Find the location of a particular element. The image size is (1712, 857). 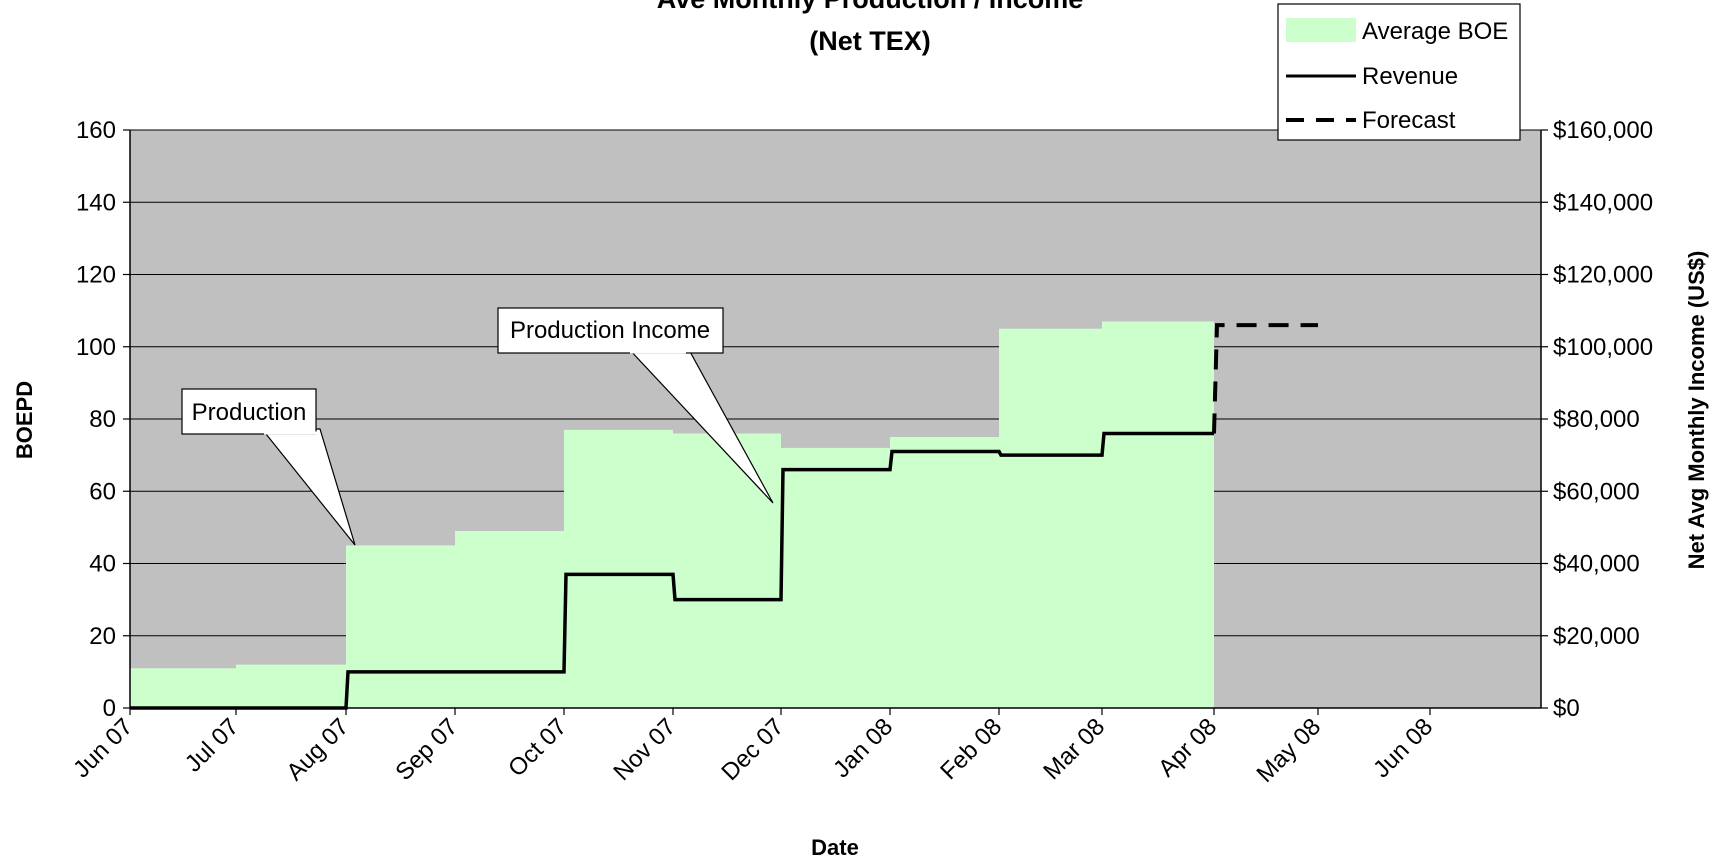

x-tick-label: Dec 07 is located at coordinates (752, 749).